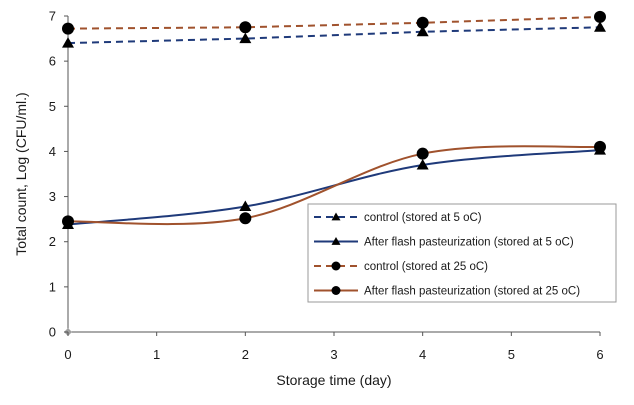 This screenshot has width=634, height=405. Describe the element at coordinates (511, 354) in the screenshot. I see `x-tick-label: 5` at that location.